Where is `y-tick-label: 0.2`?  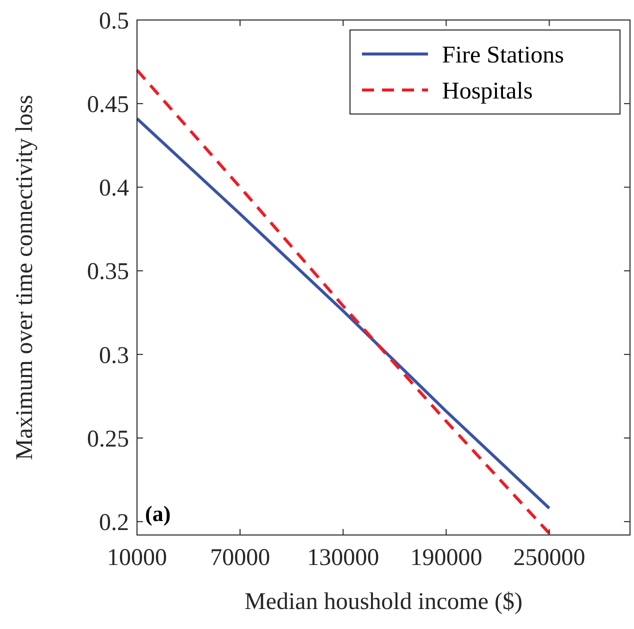
y-tick-label: 0.2 is located at coordinates (114, 523).